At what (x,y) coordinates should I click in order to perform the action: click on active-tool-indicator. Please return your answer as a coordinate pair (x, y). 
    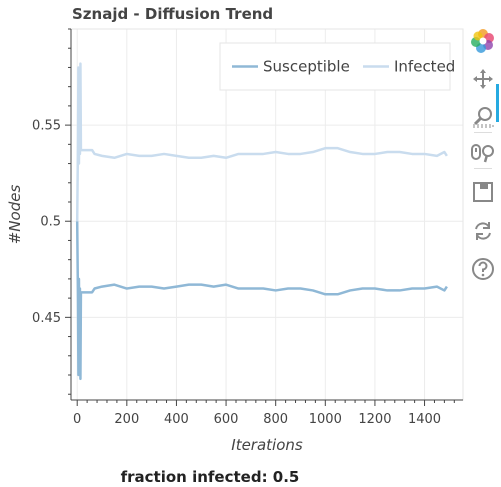
    Looking at the image, I should click on (497, 103).